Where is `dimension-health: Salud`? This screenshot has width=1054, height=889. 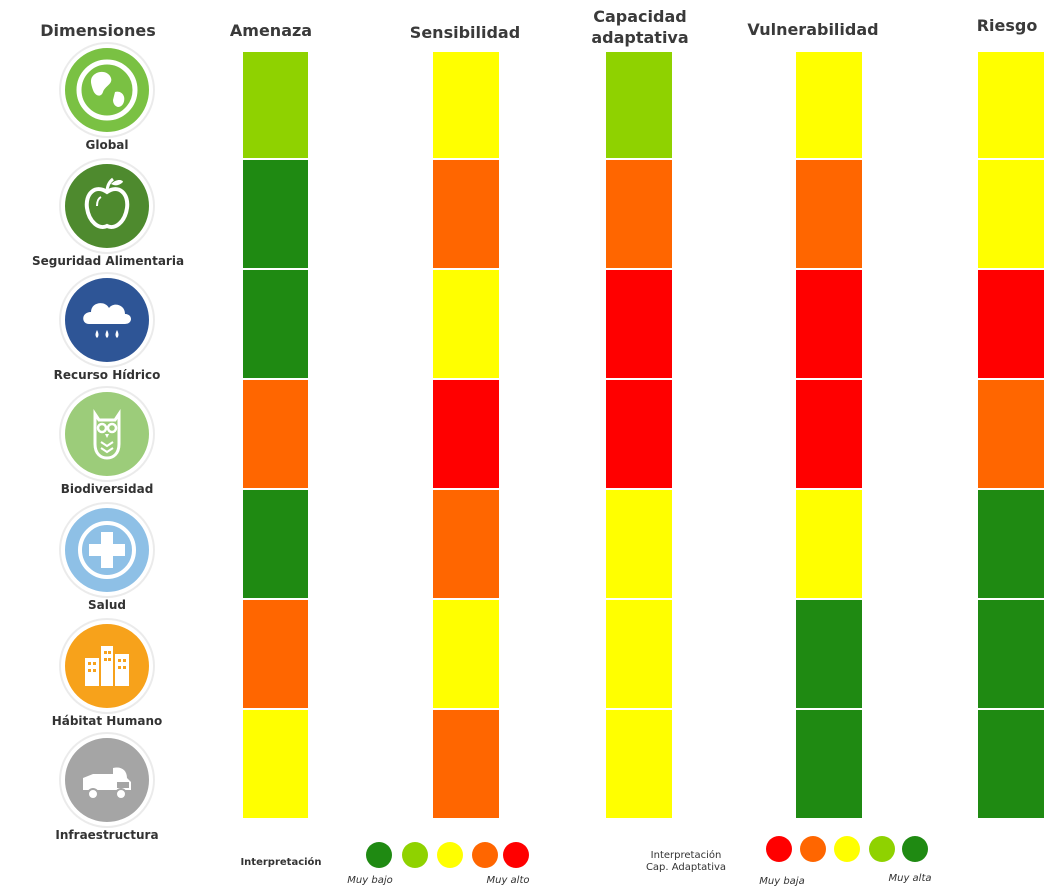 dimension-health: Salud is located at coordinates (107, 558).